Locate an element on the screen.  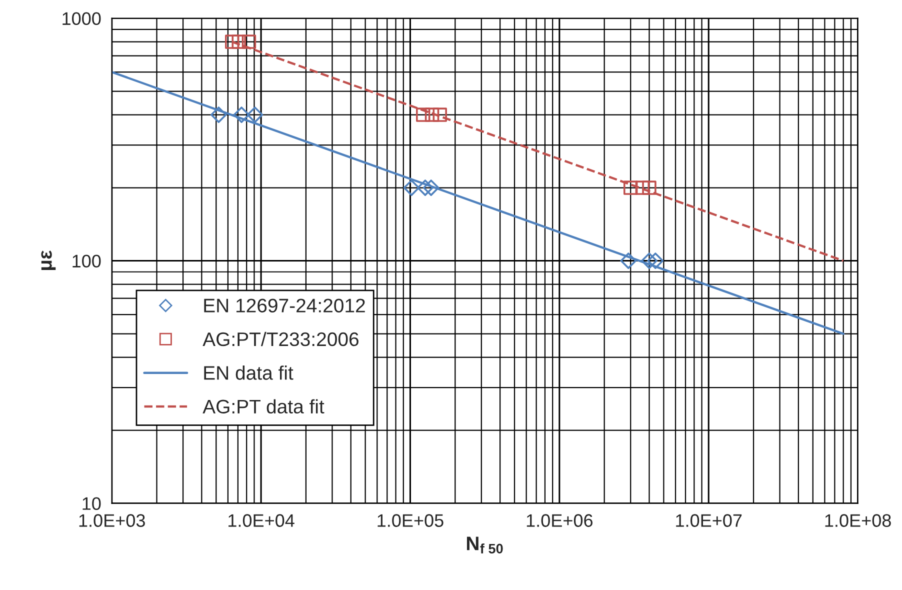
y-tick-label: 1000 is located at coordinates (81, 19).